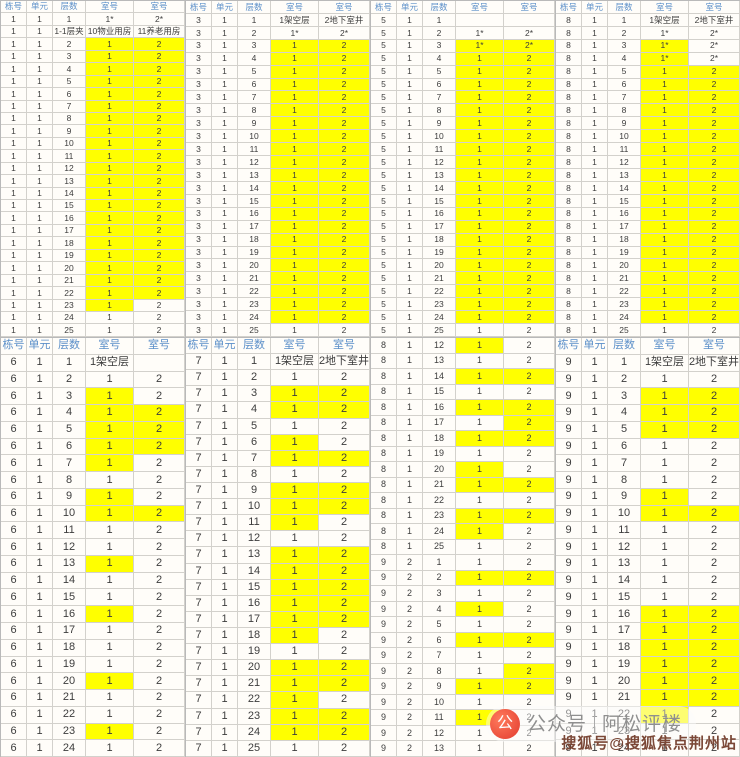 Image resolution: width=740 pixels, height=757 pixels. Describe the element at coordinates (463, 318) in the screenshot. I see `table-row: 5 1 24 1 2` at that location.